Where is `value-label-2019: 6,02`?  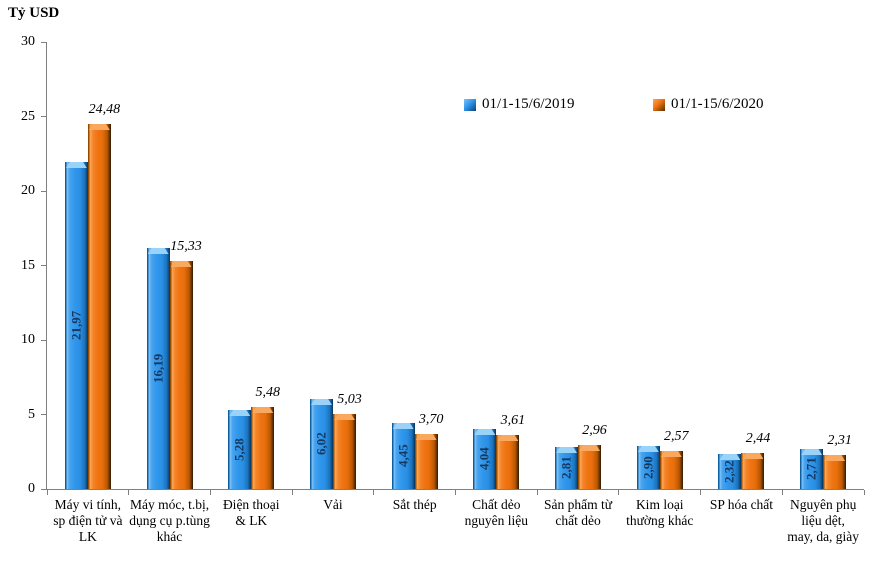
value-label-2019: 6,02 is located at coordinates (321, 444).